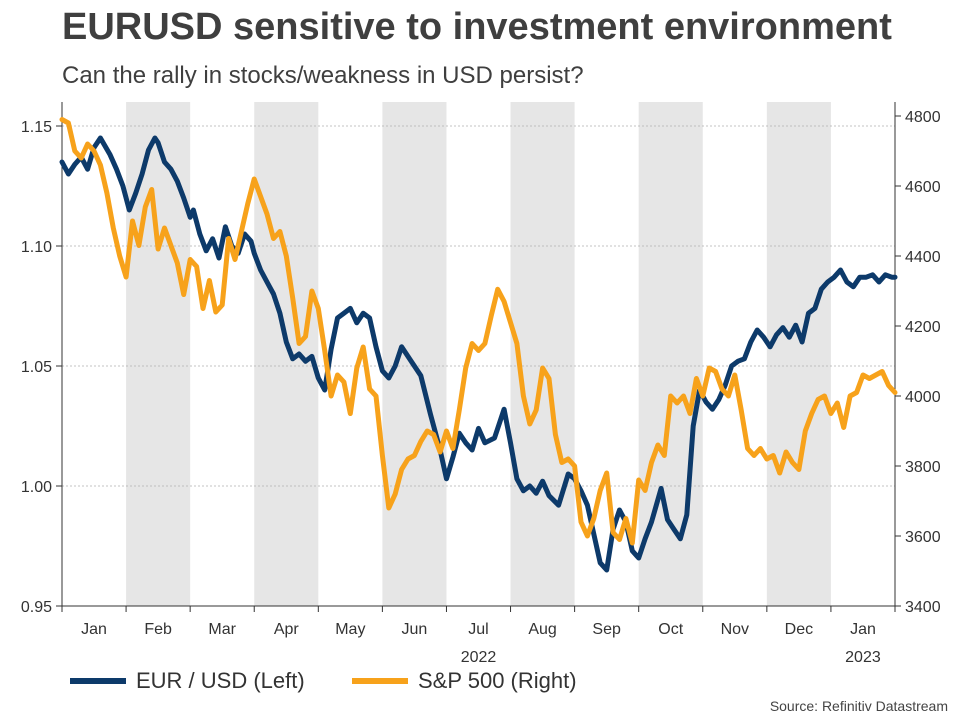 The height and width of the screenshot is (720, 960). What do you see at coordinates (918, 362) in the screenshot?
I see `right-axis-ticks: 3400 3600 3800 4000 4200 4400 4600 4800` at bounding box center [918, 362].